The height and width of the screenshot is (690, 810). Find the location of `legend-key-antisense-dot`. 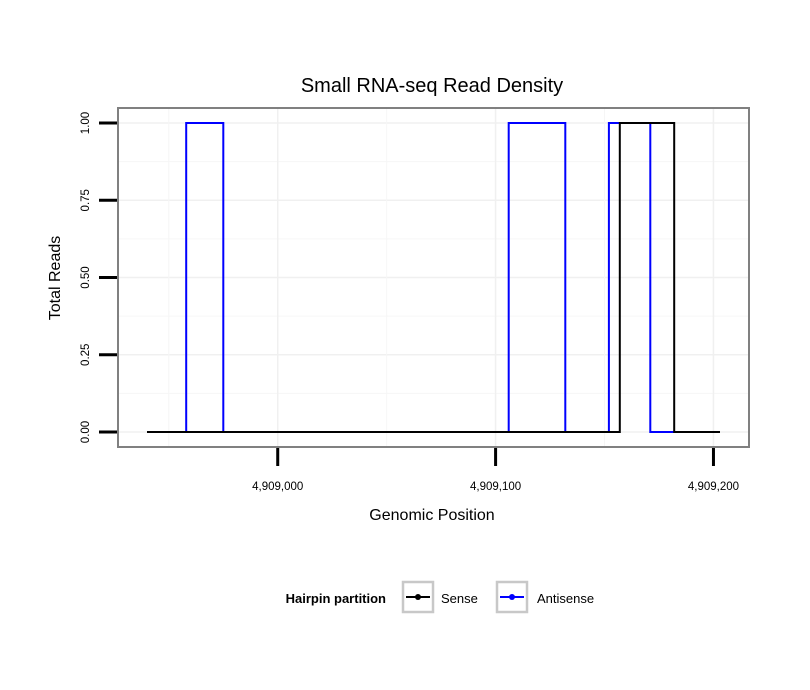

legend-key-antisense-dot is located at coordinates (512, 597).